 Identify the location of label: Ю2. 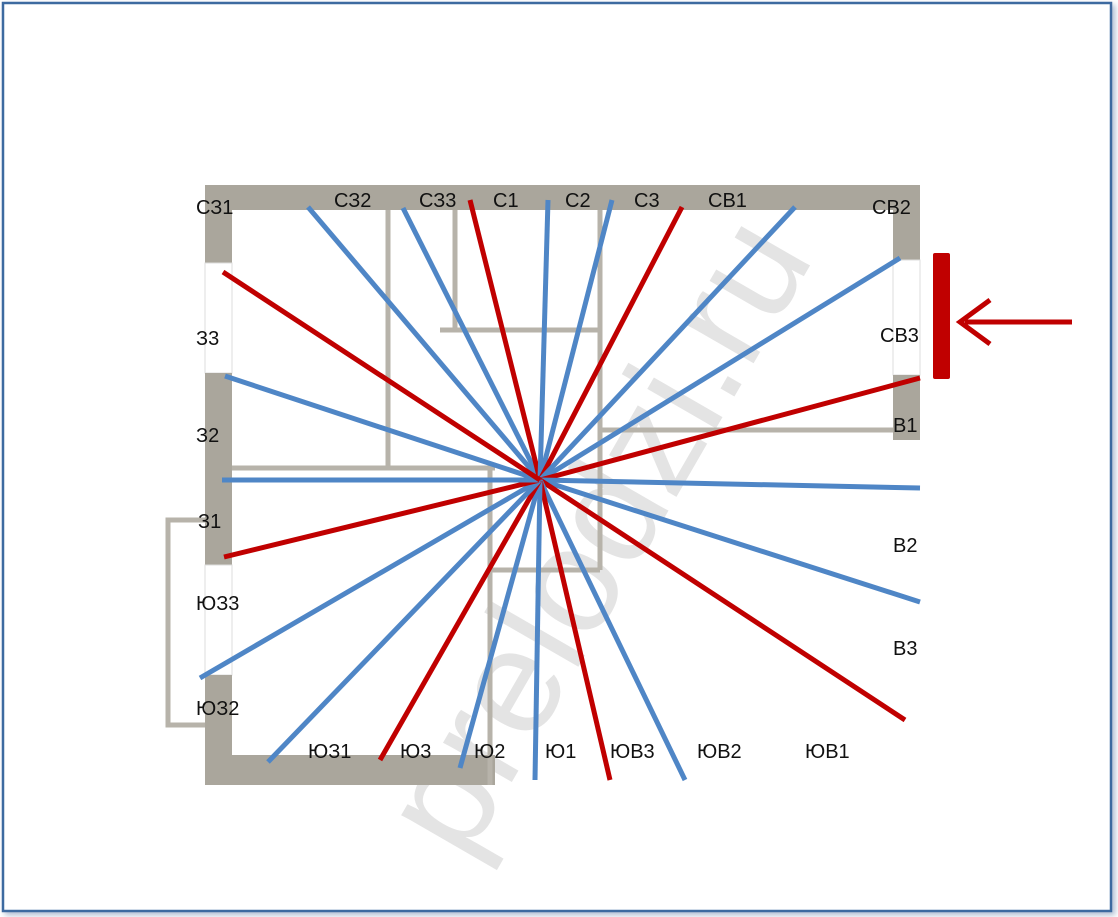
(489, 752).